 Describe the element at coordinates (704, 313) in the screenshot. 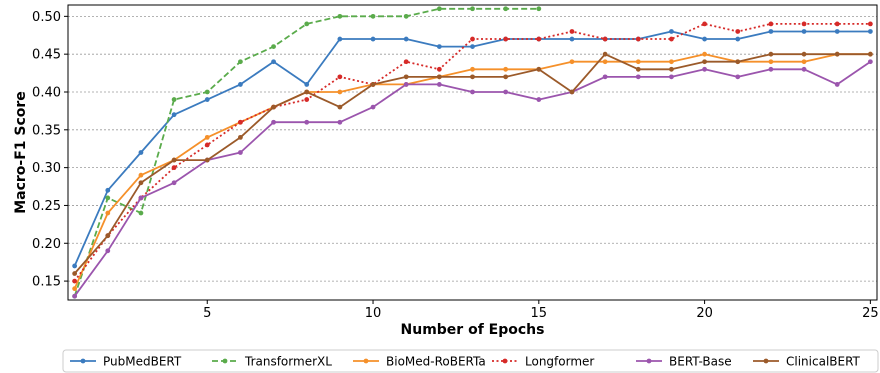

I see `x-tick-label: 20` at that location.